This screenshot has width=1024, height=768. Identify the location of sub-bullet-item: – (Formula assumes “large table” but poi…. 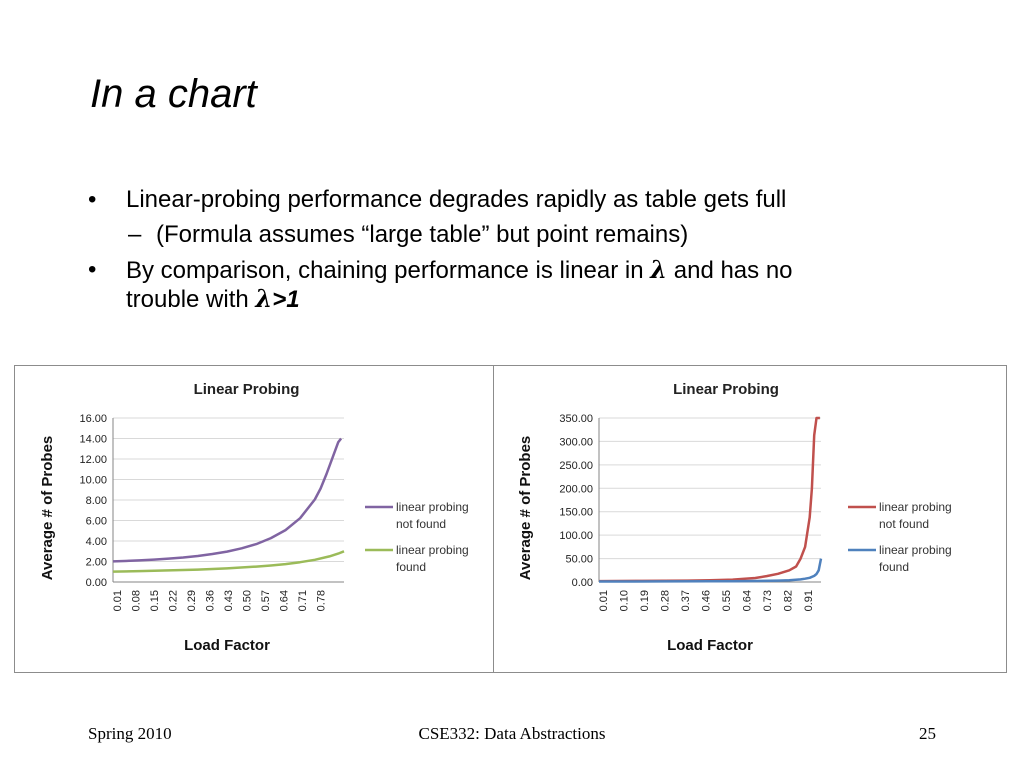
(528, 235).